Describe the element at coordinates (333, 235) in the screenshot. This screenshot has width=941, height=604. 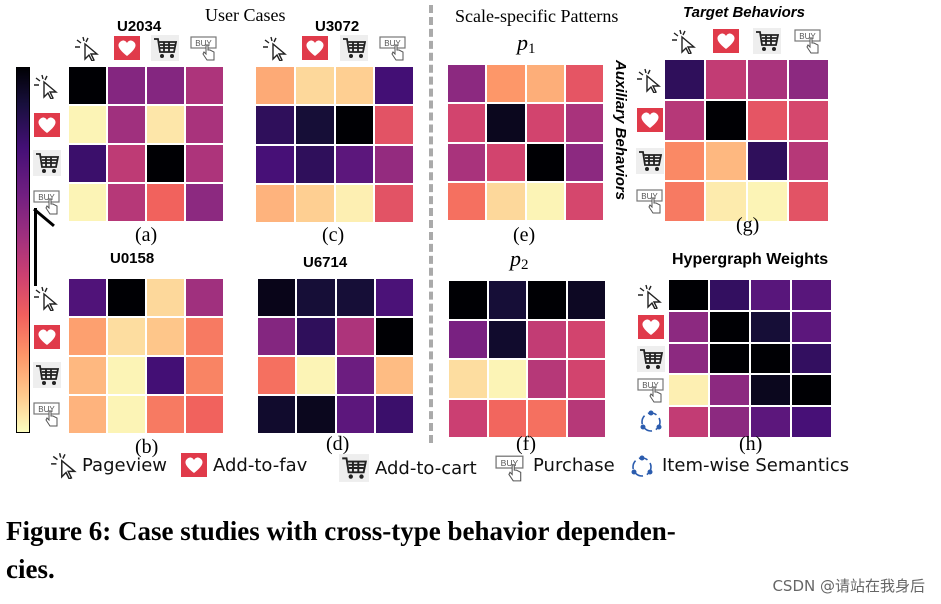
I see `panel-label: (c)` at that location.